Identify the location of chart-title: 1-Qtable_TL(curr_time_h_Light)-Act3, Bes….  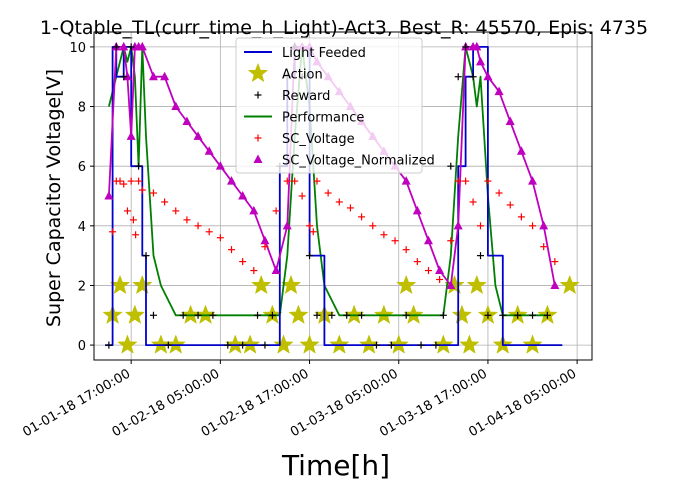
(344, 28).